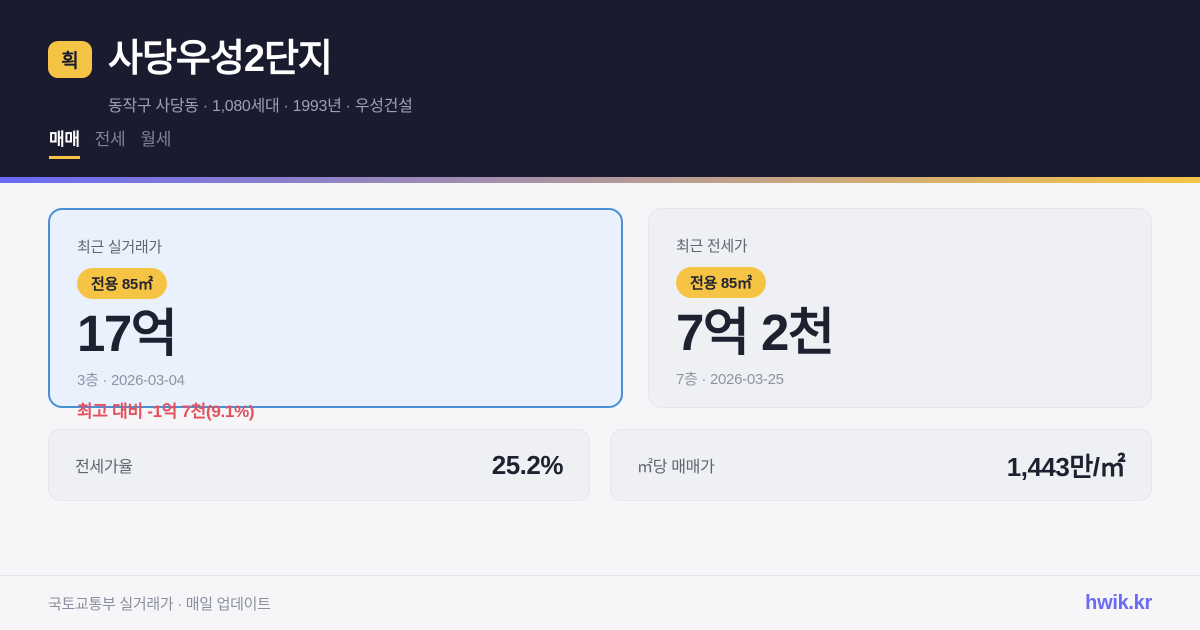 This screenshot has height=630, width=1200. Describe the element at coordinates (70, 59) in the screenshot. I see `app-logo-badge: 획` at that location.